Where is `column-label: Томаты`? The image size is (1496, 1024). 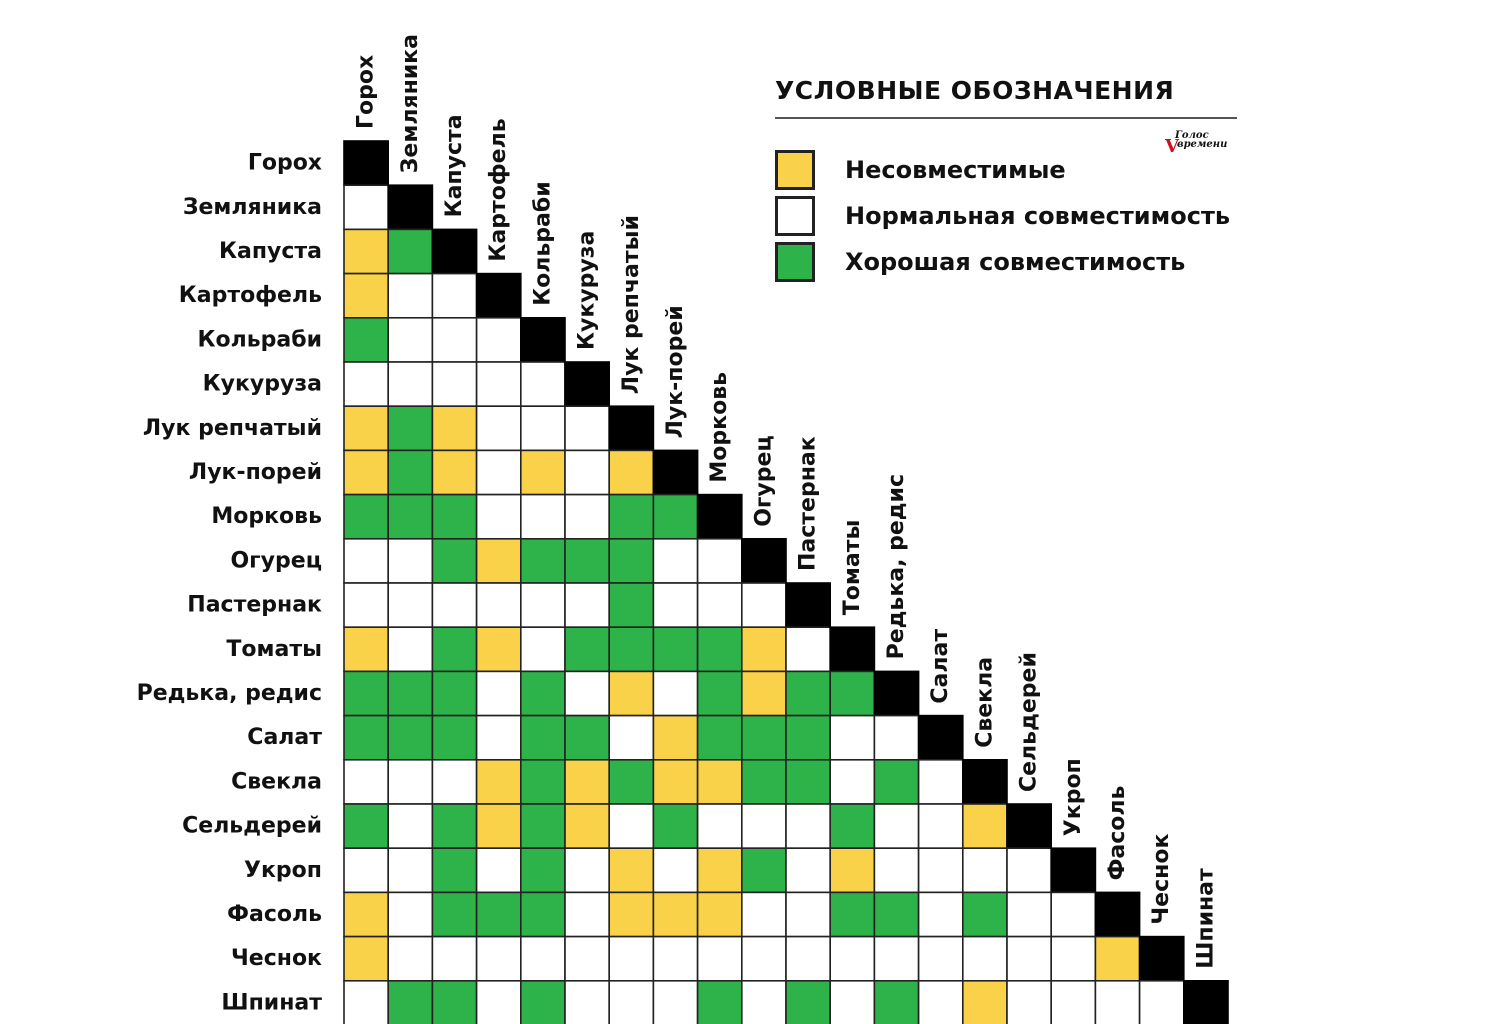 column-label: Томаты is located at coordinates (852, 568).